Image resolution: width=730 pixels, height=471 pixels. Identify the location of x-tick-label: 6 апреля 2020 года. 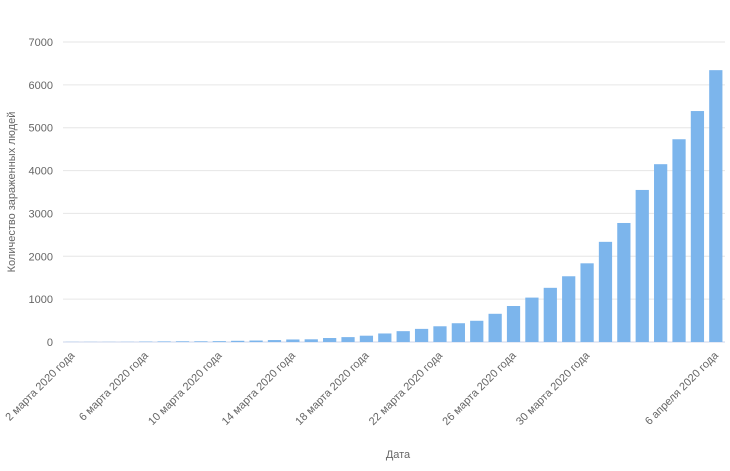
(682, 388).